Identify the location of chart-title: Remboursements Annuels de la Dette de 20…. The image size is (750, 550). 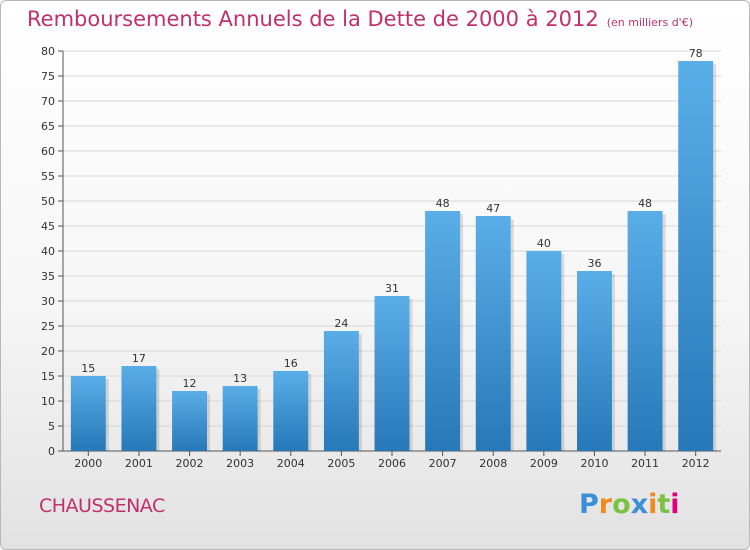
(360, 19).